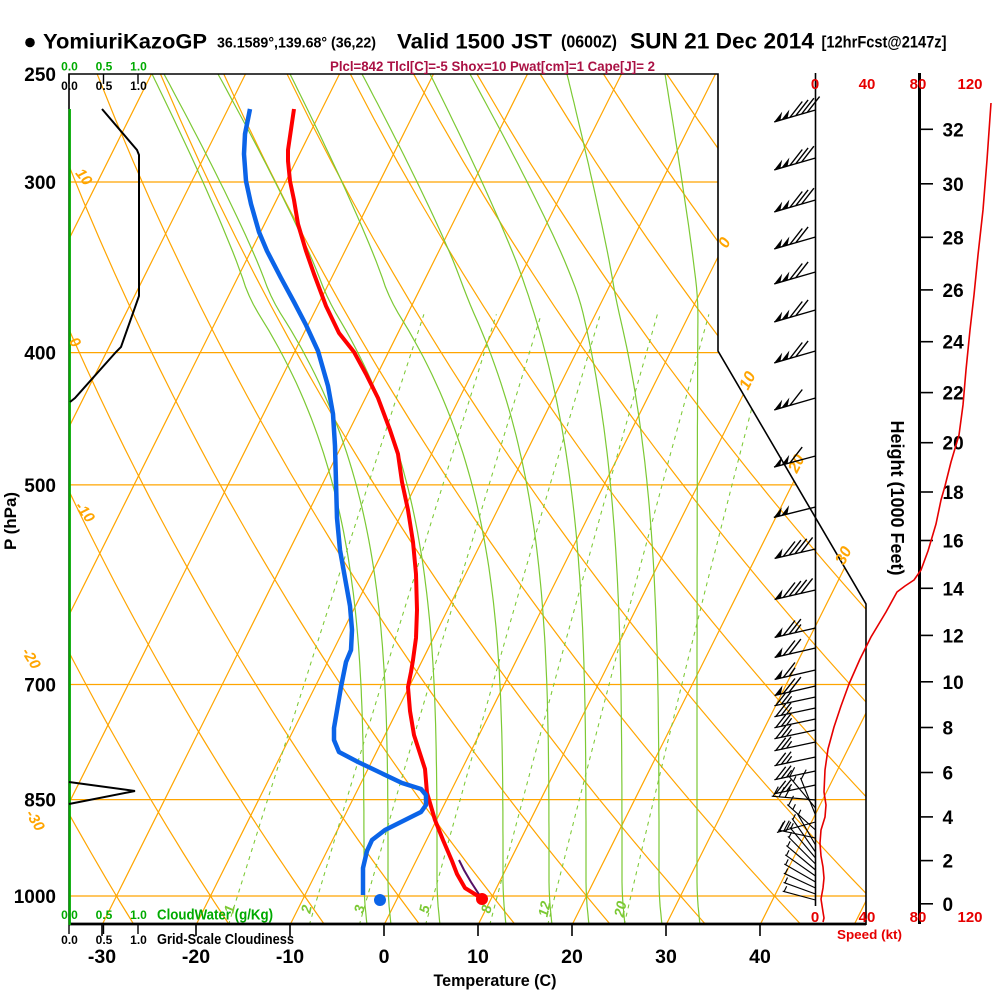 The width and height of the screenshot is (1000, 1000). I want to click on svg-text: 6, so click(948, 774).